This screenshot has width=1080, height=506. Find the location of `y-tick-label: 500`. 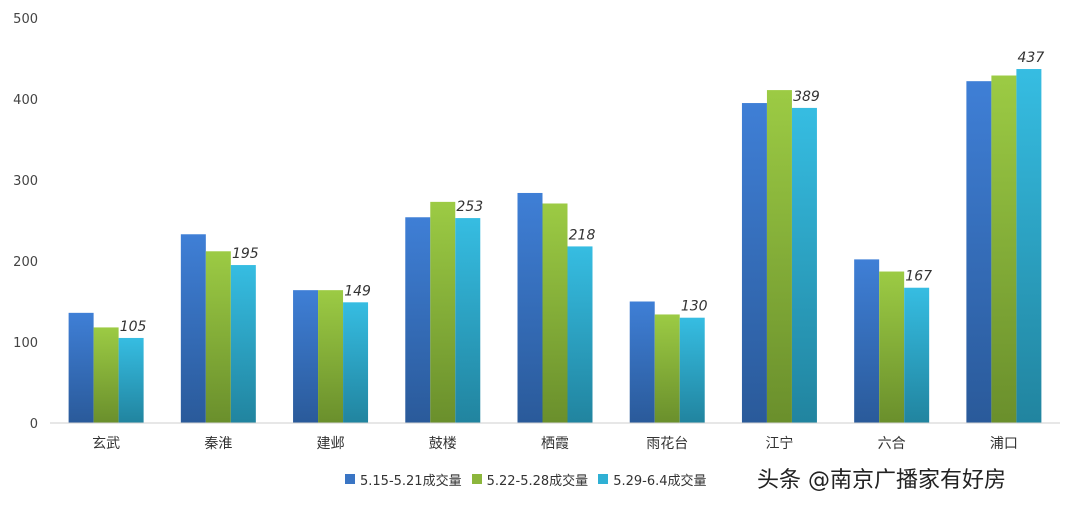

y-tick-label: 500 is located at coordinates (25, 19).